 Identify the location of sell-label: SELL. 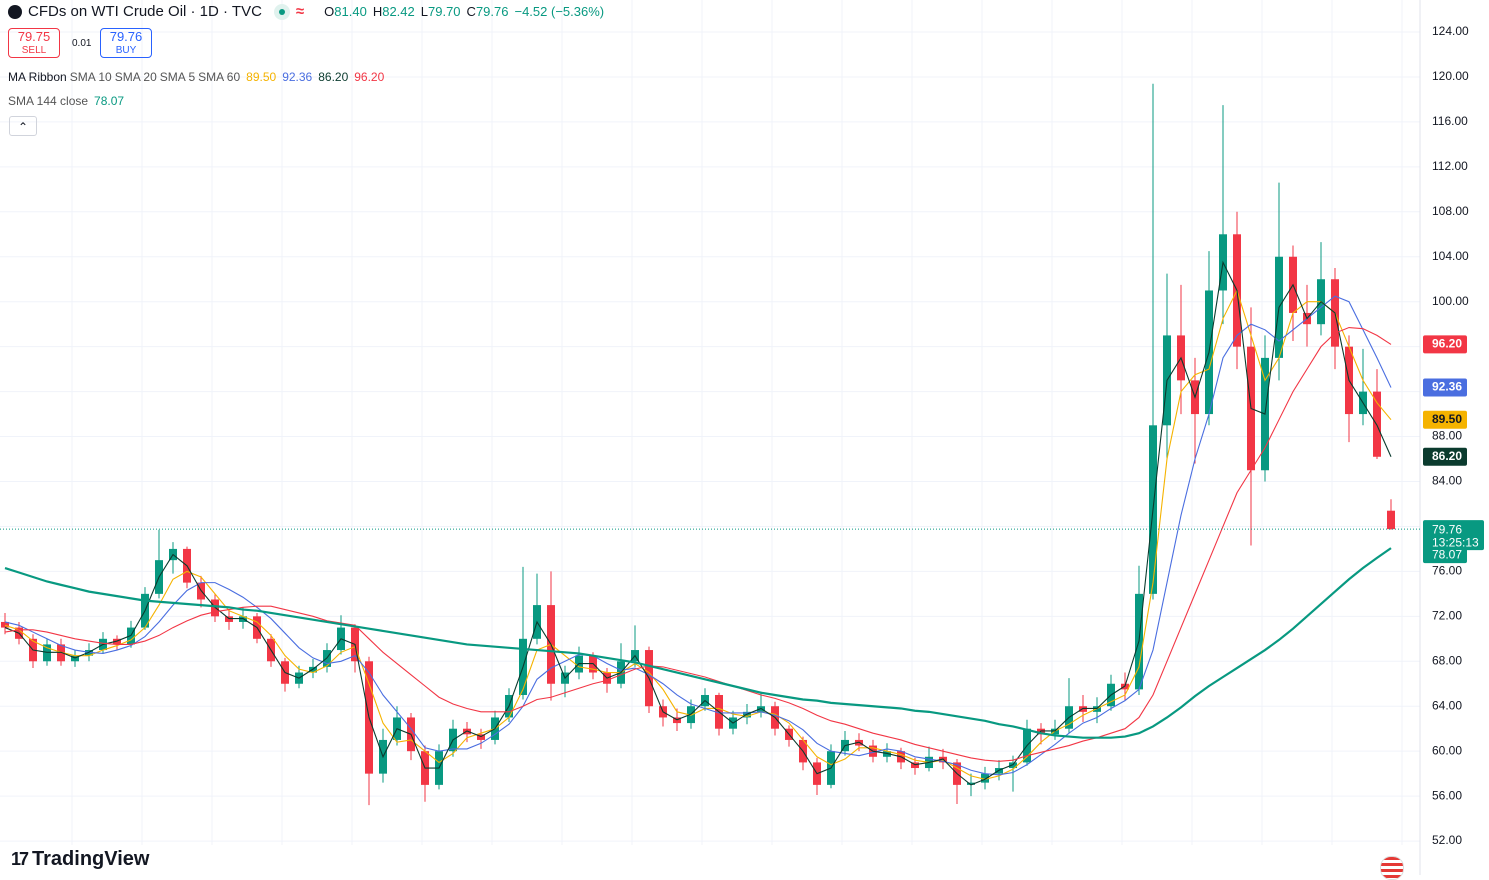
(34, 50).